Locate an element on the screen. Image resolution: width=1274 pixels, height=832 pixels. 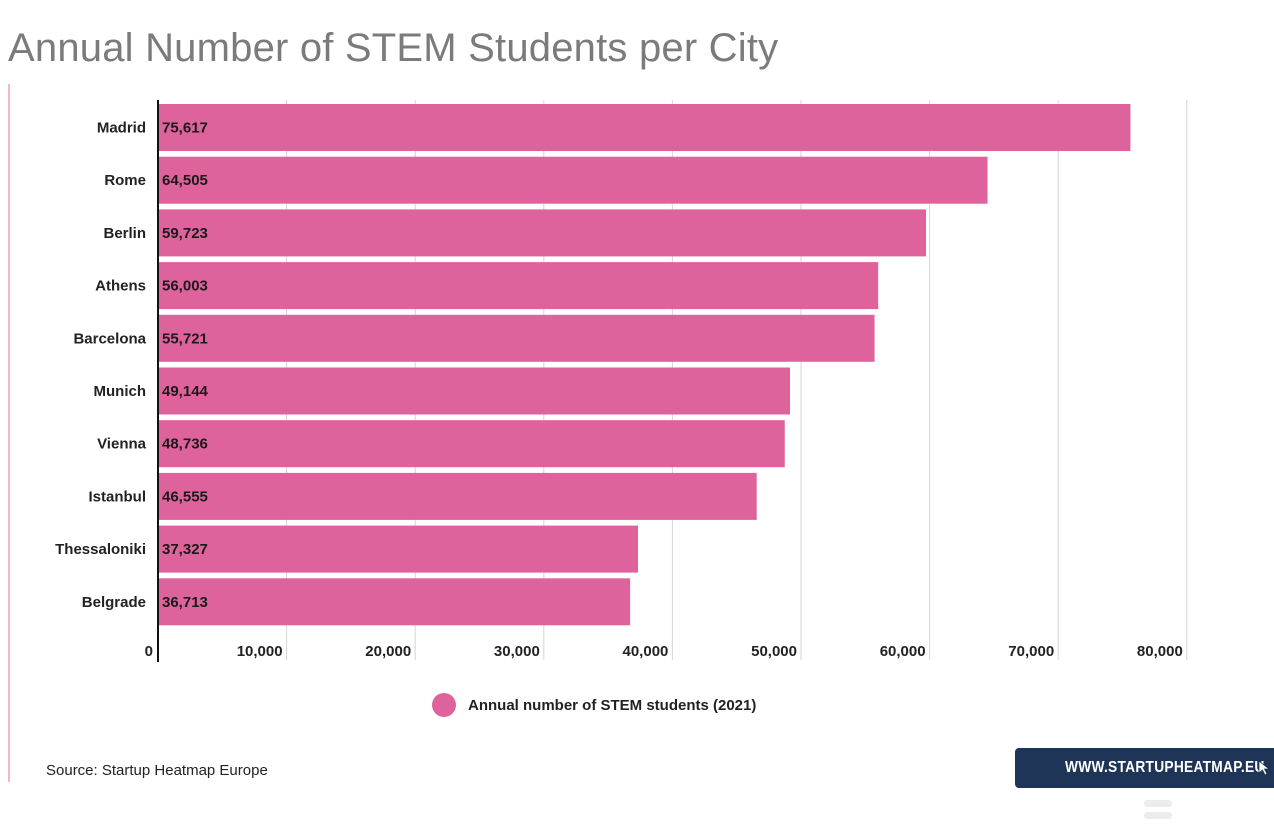
data-label: 59,723 is located at coordinates (185, 233).